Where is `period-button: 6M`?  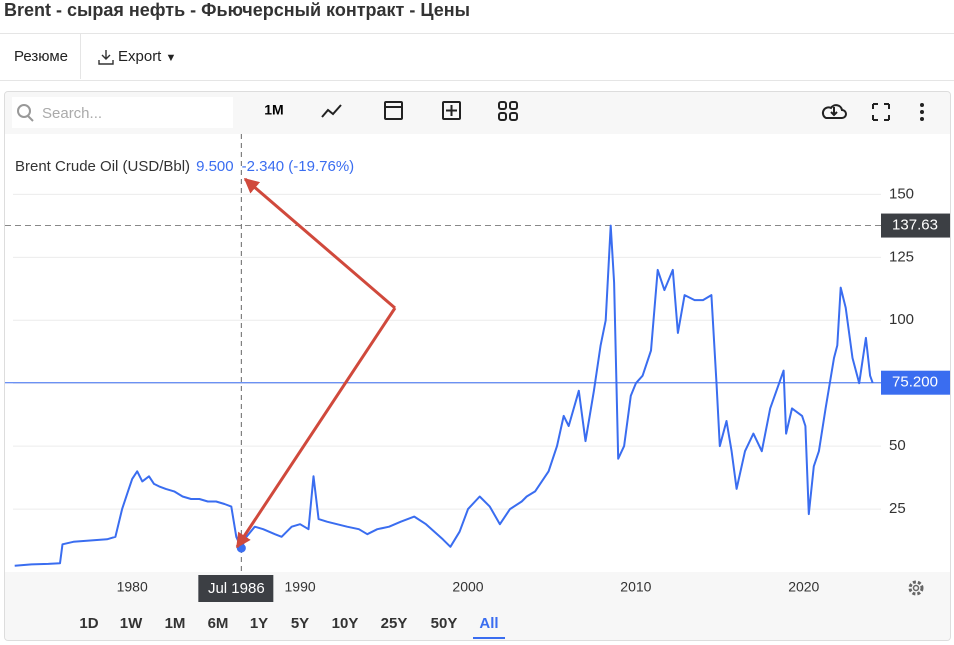
period-button: 6M is located at coordinates (218, 623).